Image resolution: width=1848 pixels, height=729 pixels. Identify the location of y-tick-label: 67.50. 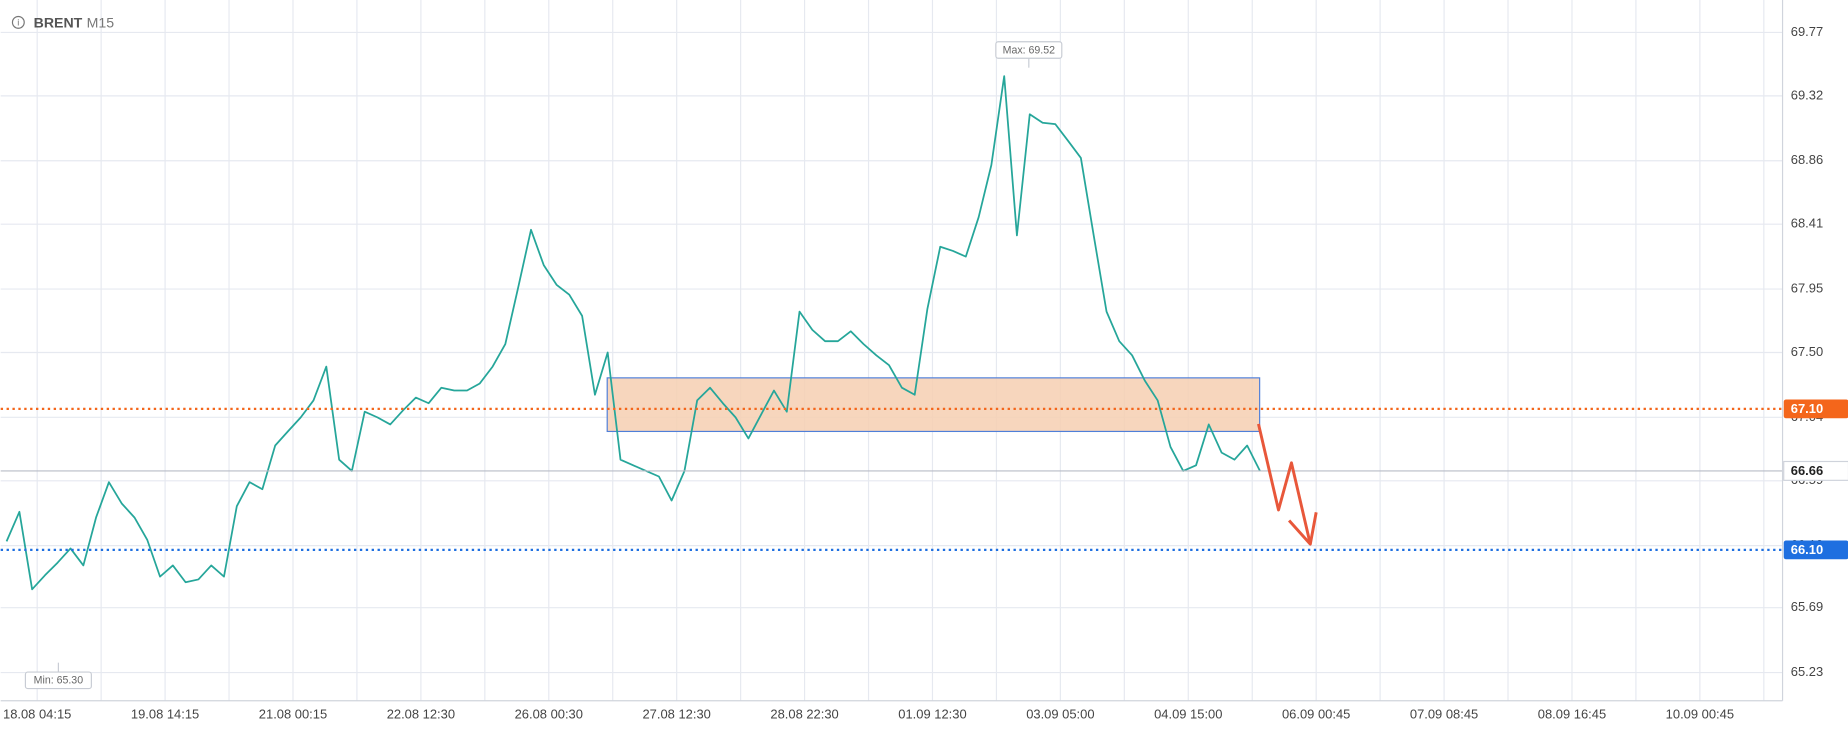
(1807, 351).